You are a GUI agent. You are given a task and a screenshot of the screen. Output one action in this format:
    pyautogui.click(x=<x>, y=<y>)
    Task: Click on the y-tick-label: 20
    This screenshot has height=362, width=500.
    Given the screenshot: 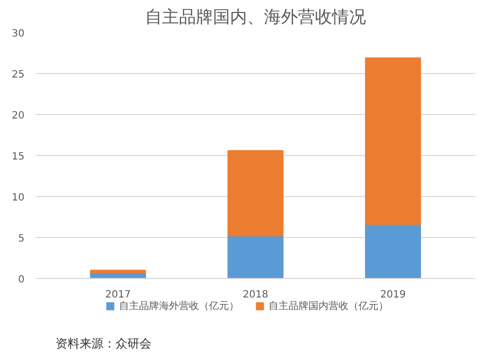 What is the action you would take?
    pyautogui.click(x=18, y=116)
    